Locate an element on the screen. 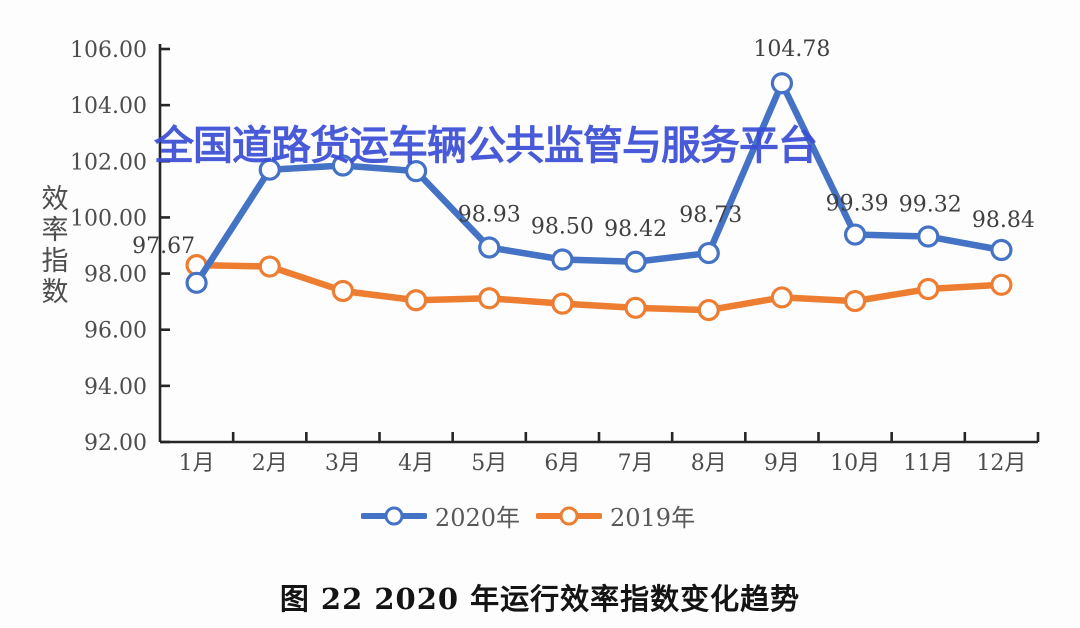  data-label: 98.50 is located at coordinates (562, 227).